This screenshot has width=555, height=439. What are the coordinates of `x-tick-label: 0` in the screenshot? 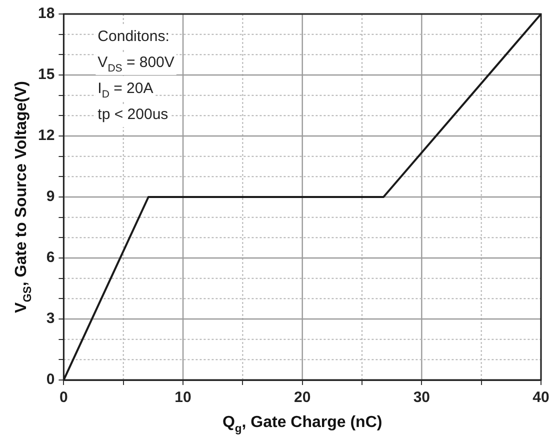 It's located at (64, 397).